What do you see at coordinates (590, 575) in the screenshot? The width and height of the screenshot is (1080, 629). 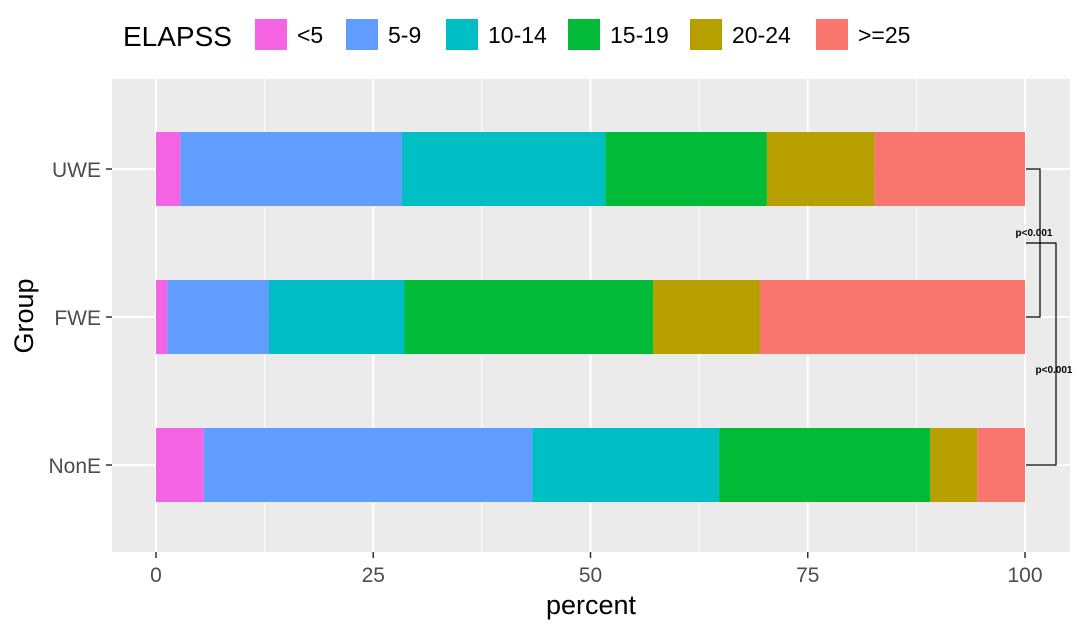 I see `x-tick-label: 50` at bounding box center [590, 575].